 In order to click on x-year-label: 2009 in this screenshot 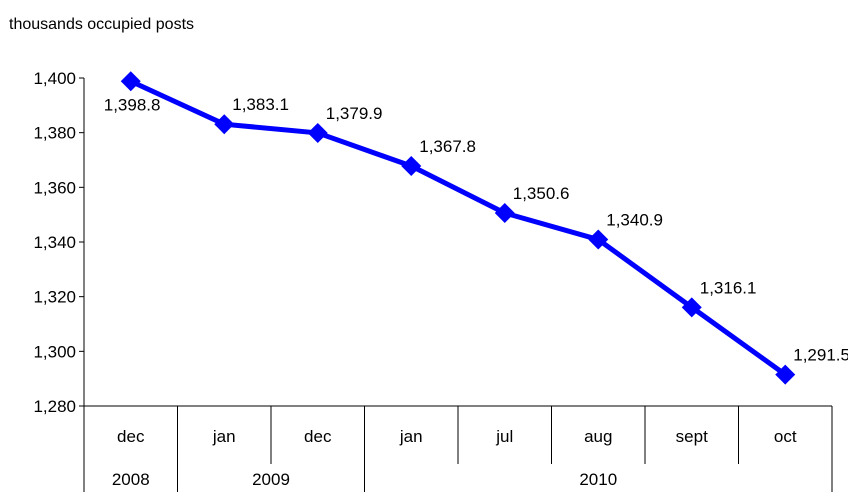, I will do `click(271, 479)`.